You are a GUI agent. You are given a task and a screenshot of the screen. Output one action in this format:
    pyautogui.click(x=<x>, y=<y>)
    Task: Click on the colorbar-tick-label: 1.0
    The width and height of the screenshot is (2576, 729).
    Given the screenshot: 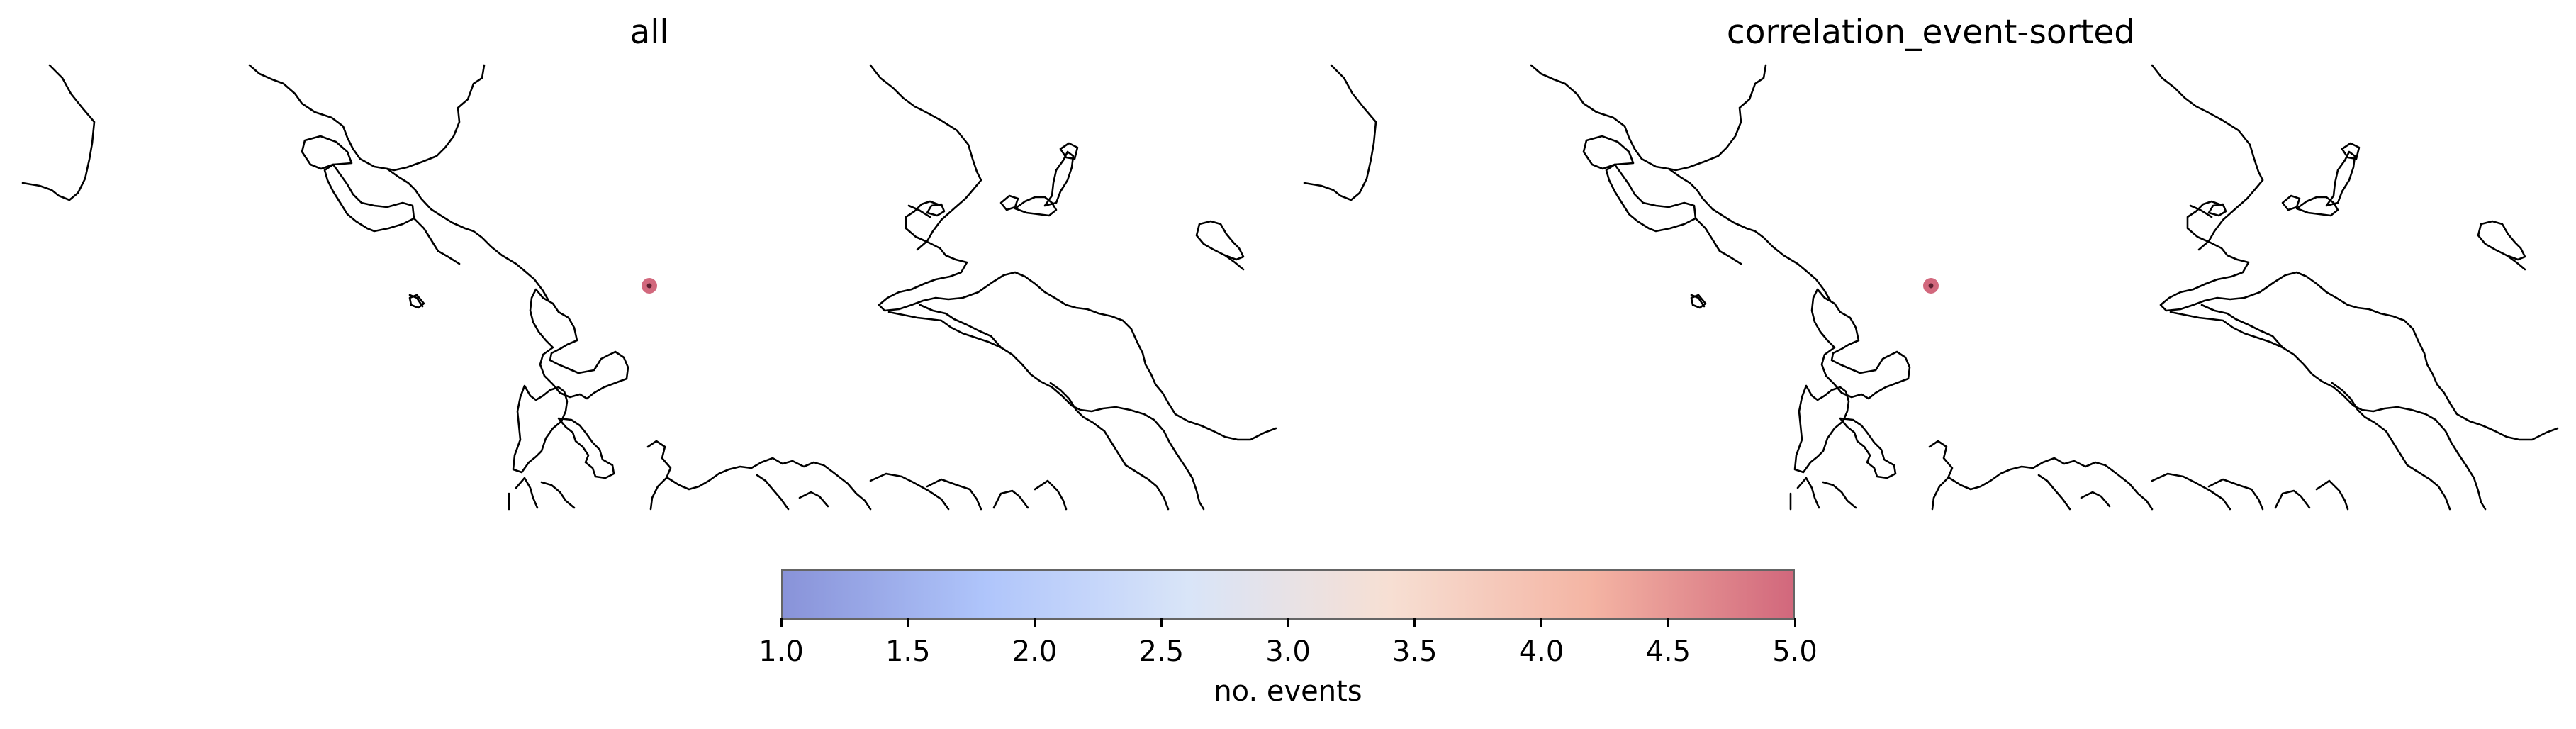 What is the action you would take?
    pyautogui.click(x=781, y=651)
    